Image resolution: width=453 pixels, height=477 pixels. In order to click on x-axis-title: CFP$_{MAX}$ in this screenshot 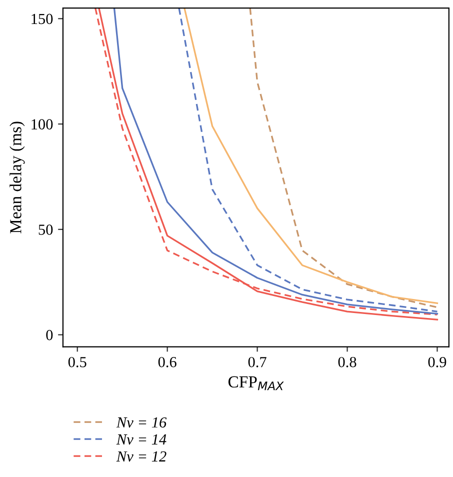, I will do `click(256, 383)`.